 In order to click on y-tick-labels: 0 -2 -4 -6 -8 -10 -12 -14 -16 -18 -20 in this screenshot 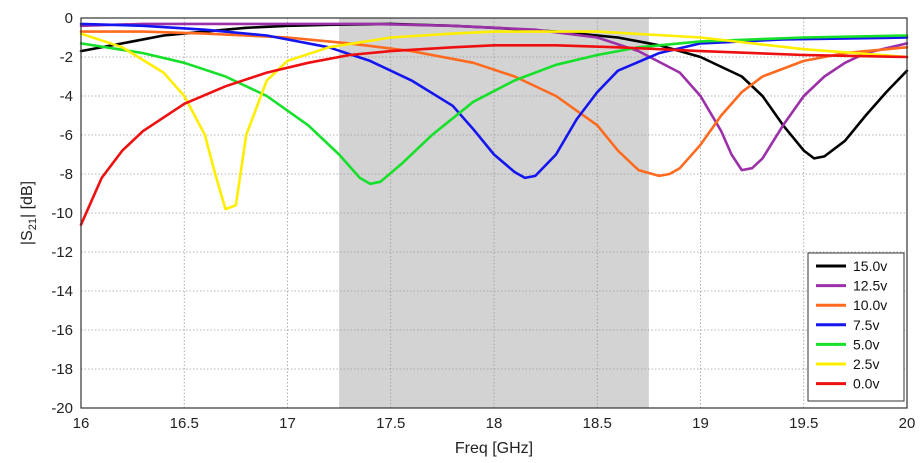, I will do `click(62, 213)`.